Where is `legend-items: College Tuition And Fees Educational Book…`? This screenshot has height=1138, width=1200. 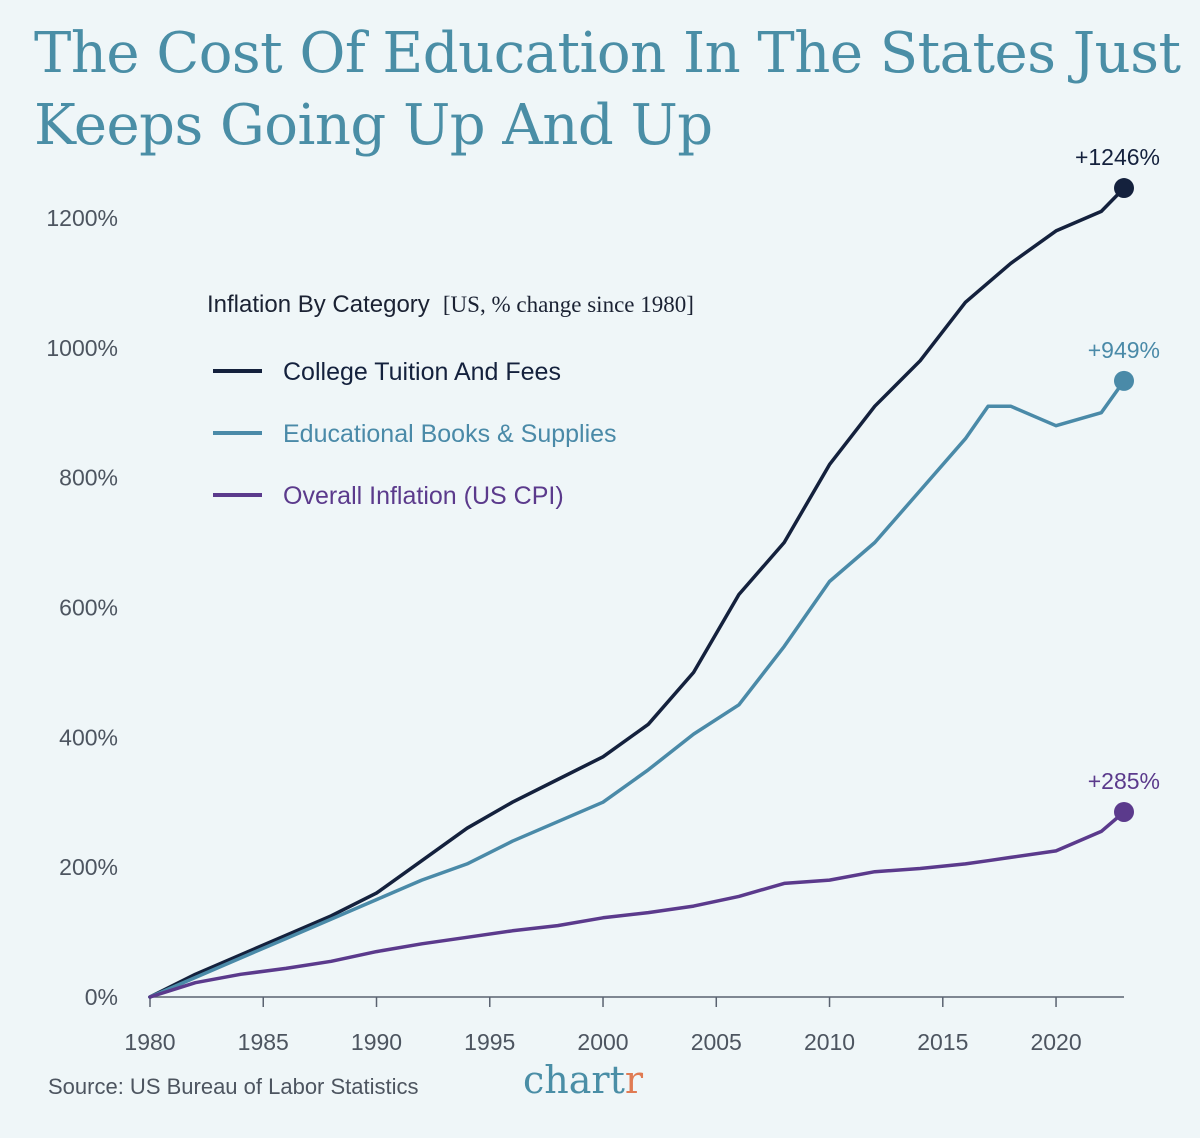
legend-items: College Tuition And Fees Educational Book… is located at coordinates (415, 434).